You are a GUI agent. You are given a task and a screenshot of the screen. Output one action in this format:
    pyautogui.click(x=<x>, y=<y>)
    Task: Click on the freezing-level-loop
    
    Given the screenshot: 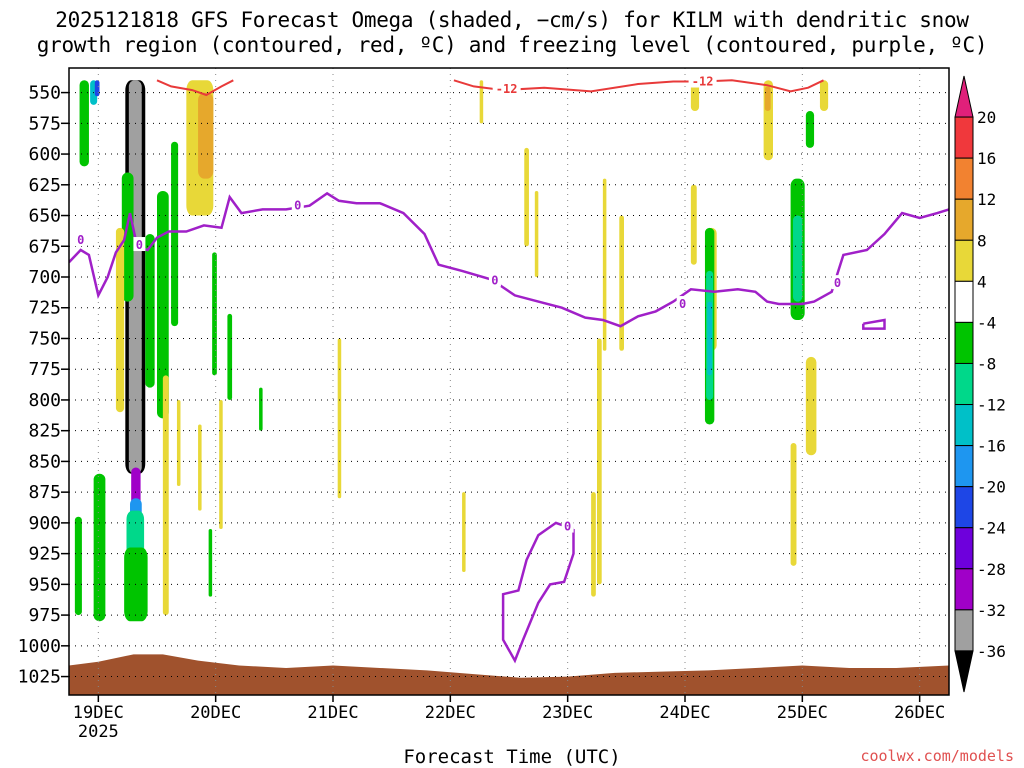 What is the action you would take?
    pyautogui.click(x=538, y=592)
    